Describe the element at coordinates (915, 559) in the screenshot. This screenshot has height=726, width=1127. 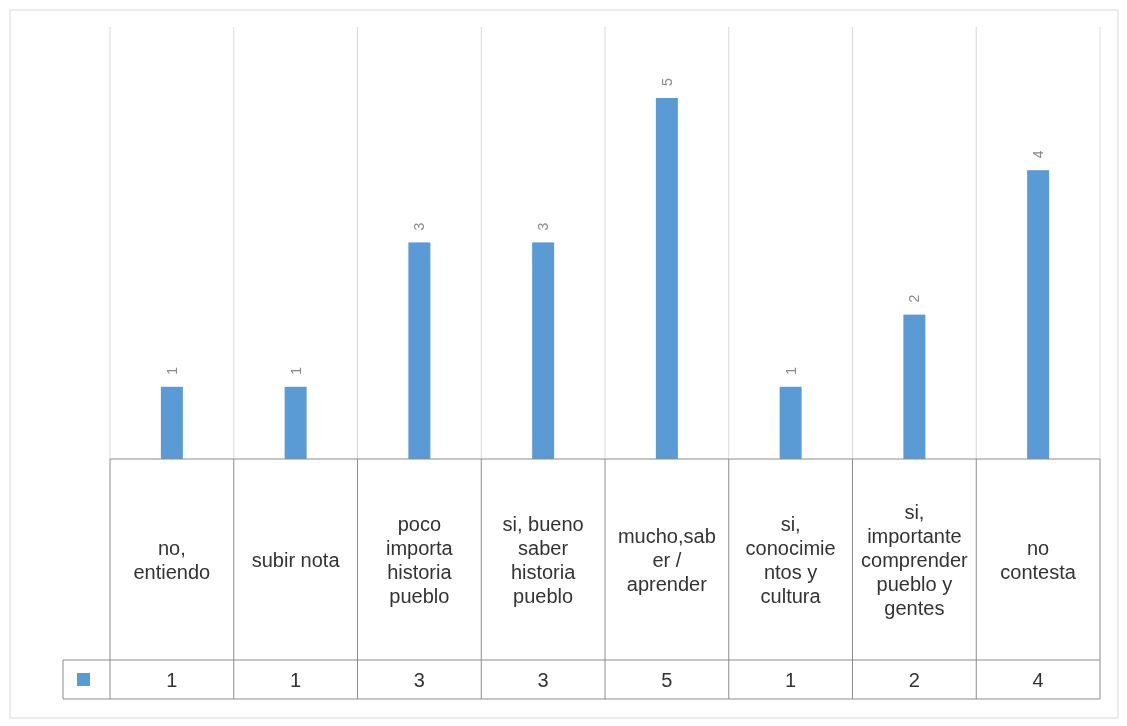
I see `x-tick-label: si, importante comprender pueblo y gentes` at that location.